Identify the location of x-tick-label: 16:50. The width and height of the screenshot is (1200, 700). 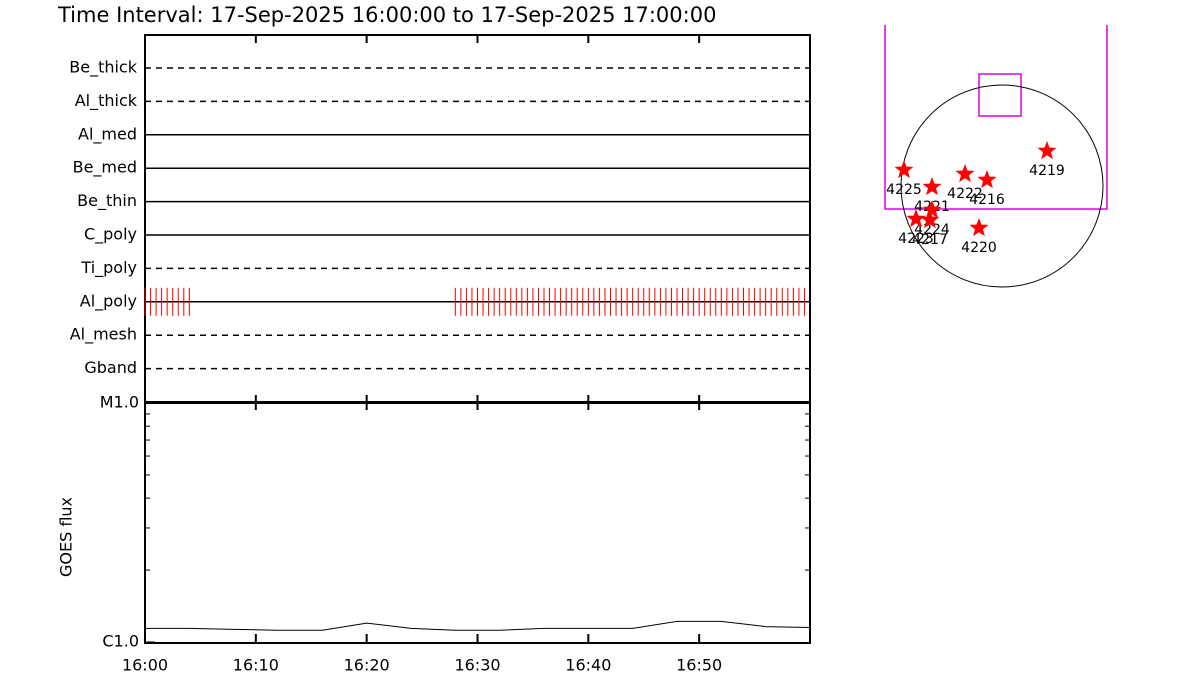
(699, 665).